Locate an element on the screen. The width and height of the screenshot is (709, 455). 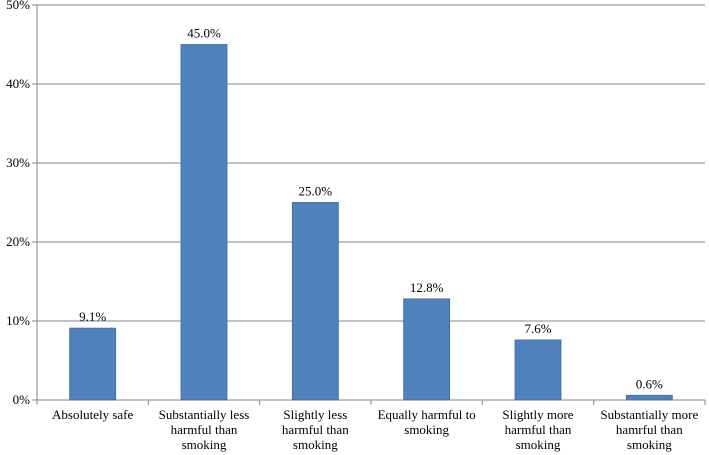
y-tick-label: 40% is located at coordinates (18, 83).